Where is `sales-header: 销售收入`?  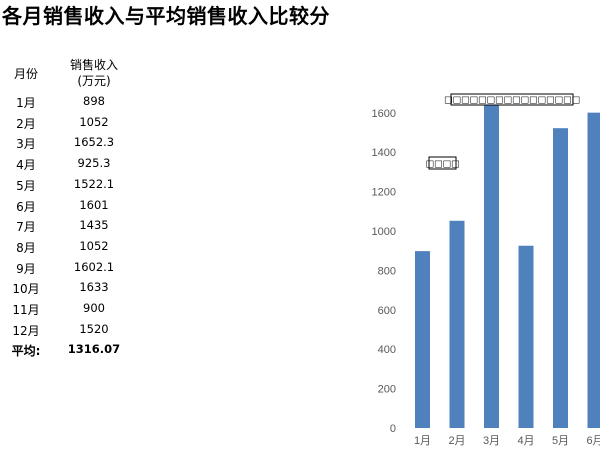 sales-header: 销售收入 is located at coordinates (93, 65).